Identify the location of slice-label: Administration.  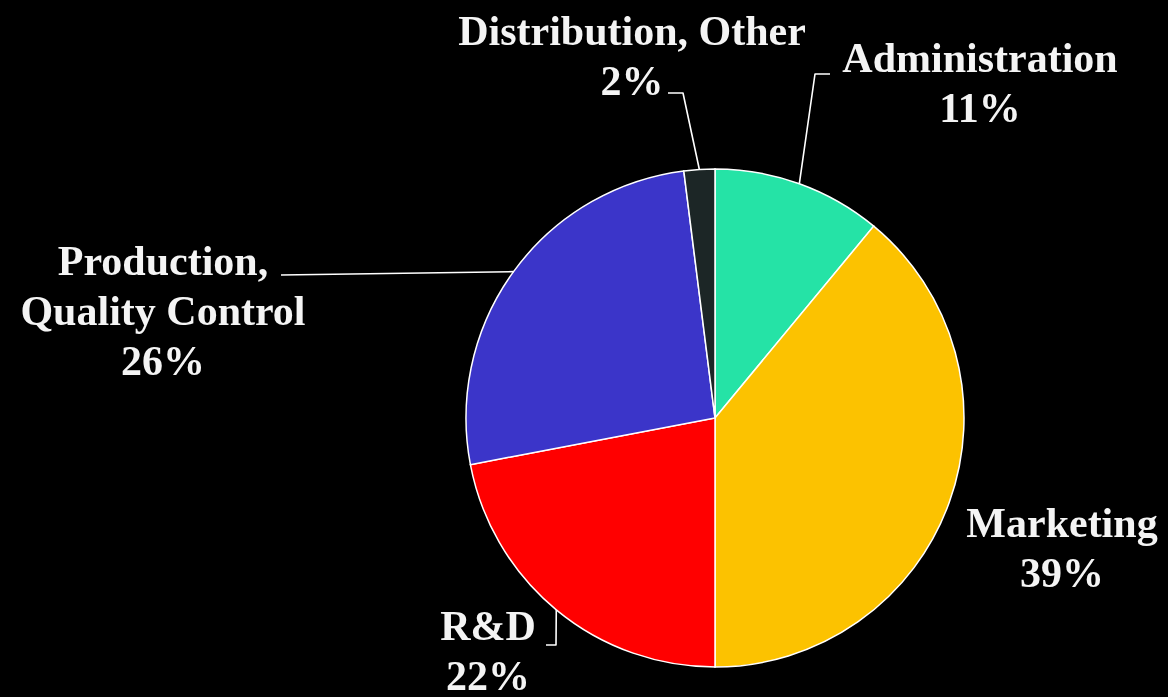
(980, 58).